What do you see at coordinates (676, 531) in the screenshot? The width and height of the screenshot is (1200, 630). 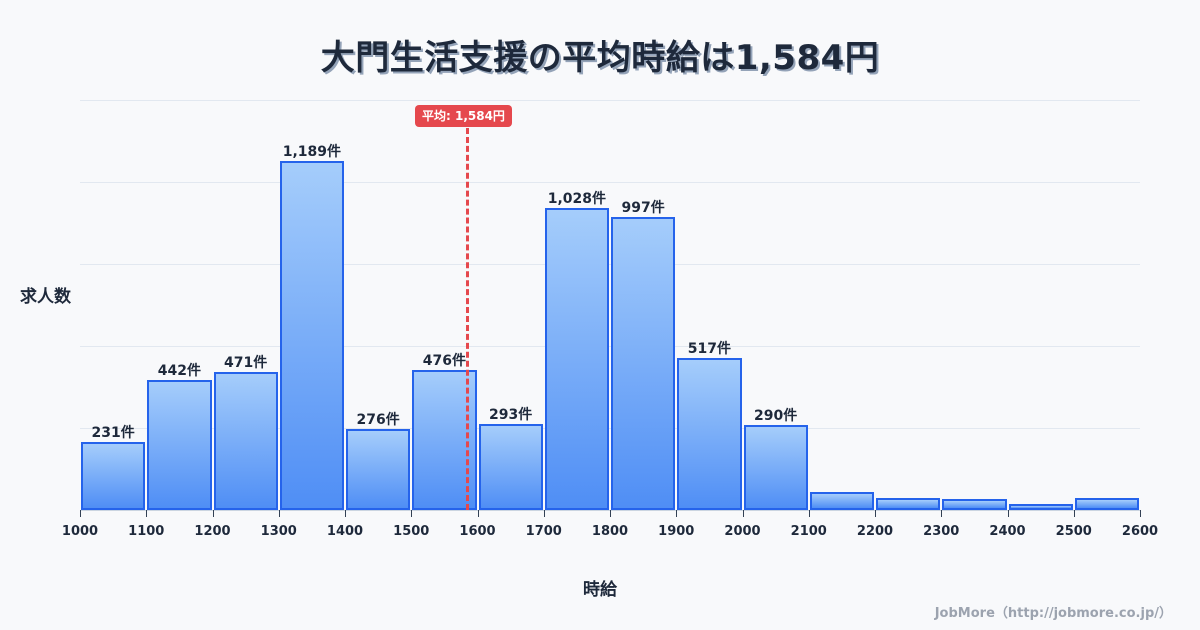 I see `x-tick-label: 1900` at bounding box center [676, 531].